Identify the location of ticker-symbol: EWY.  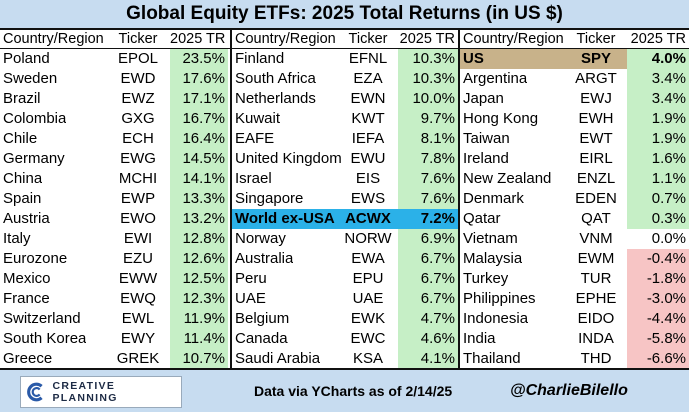
(138, 338).